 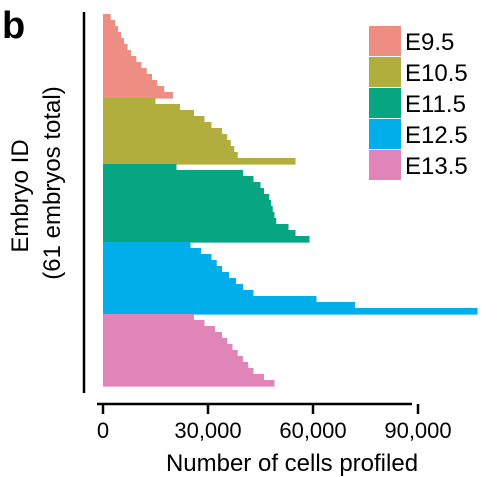 I want to click on x-axis-label: Number of cells profiled, so click(x=292, y=463).